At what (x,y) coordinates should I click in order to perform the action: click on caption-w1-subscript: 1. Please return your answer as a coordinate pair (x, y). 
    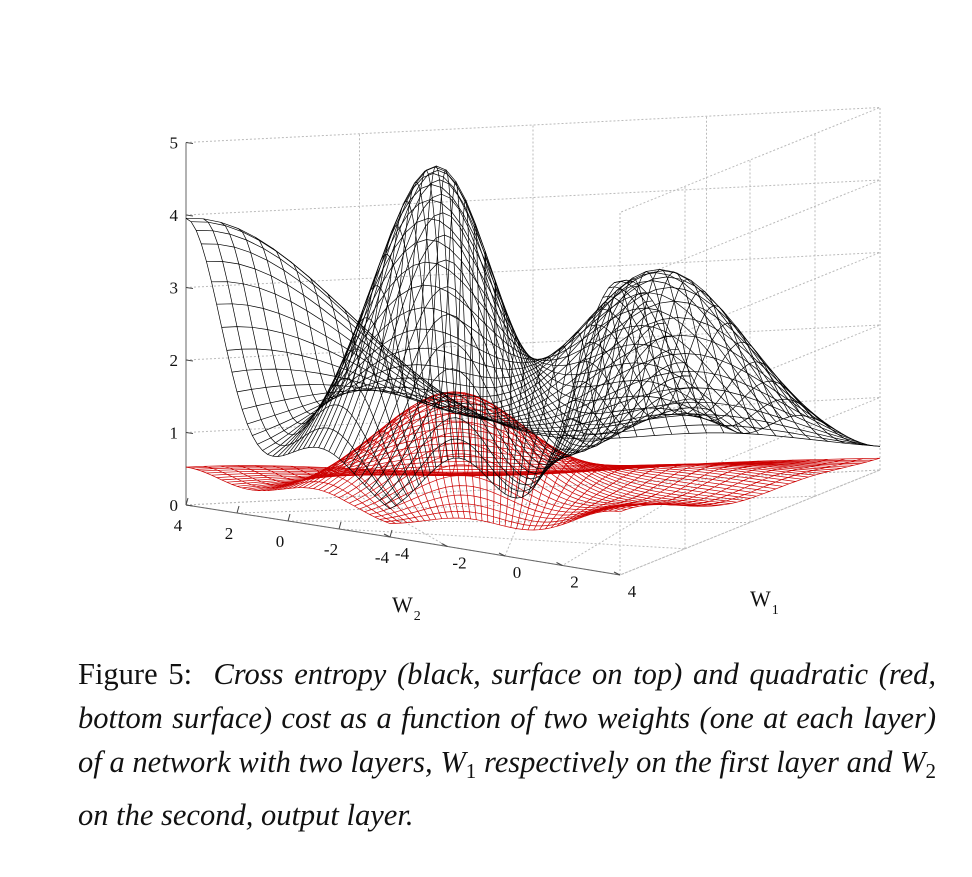
    Looking at the image, I should click on (471, 771).